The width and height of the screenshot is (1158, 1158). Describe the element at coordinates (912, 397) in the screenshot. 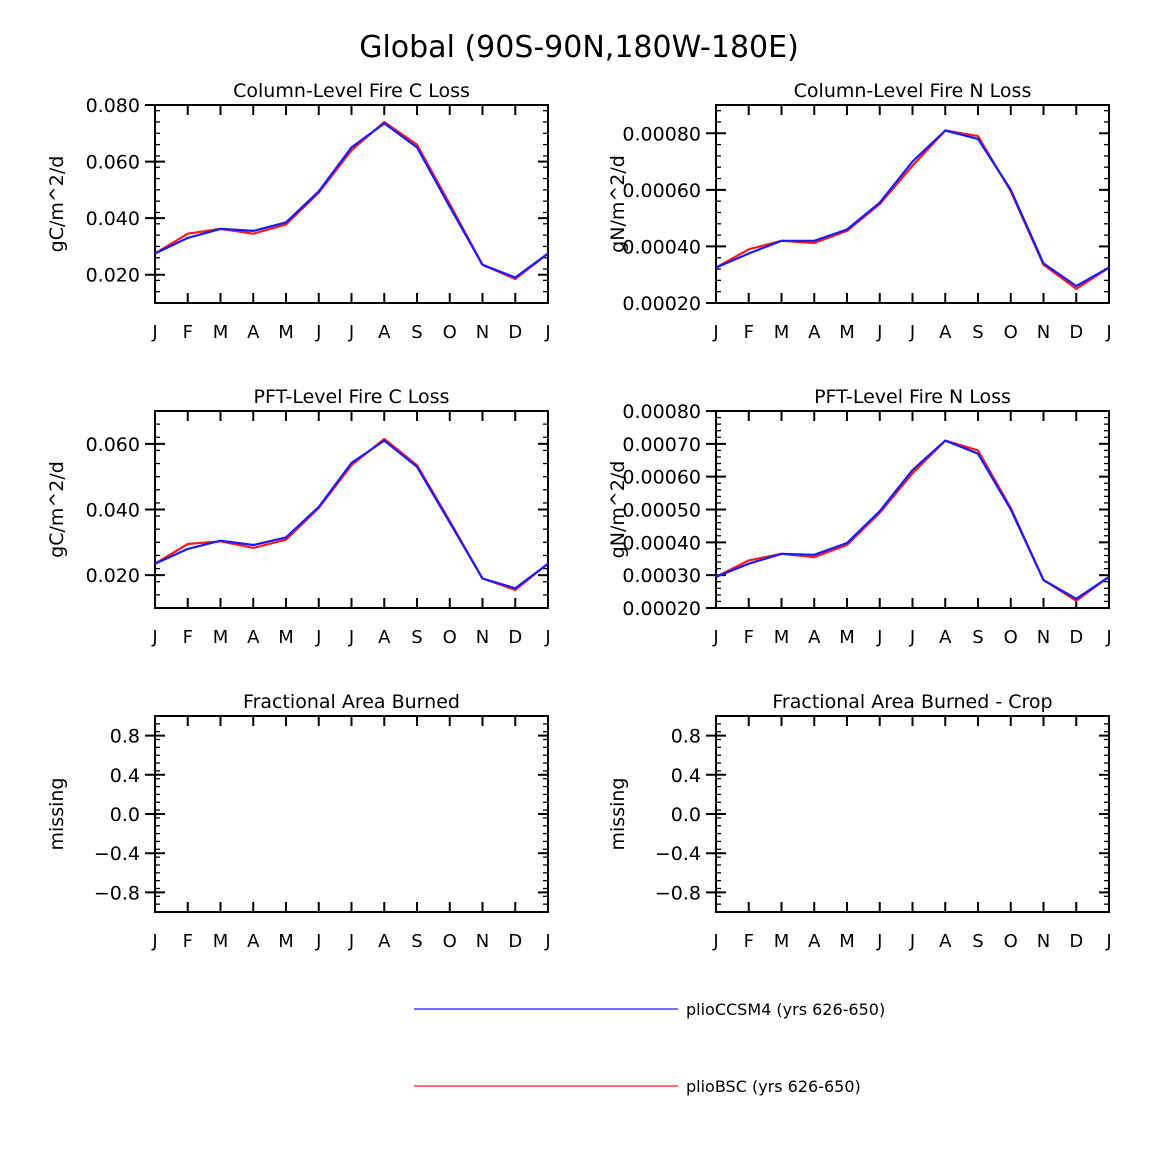

I see `panel-title: PFT-Level Fire N Loss` at that location.